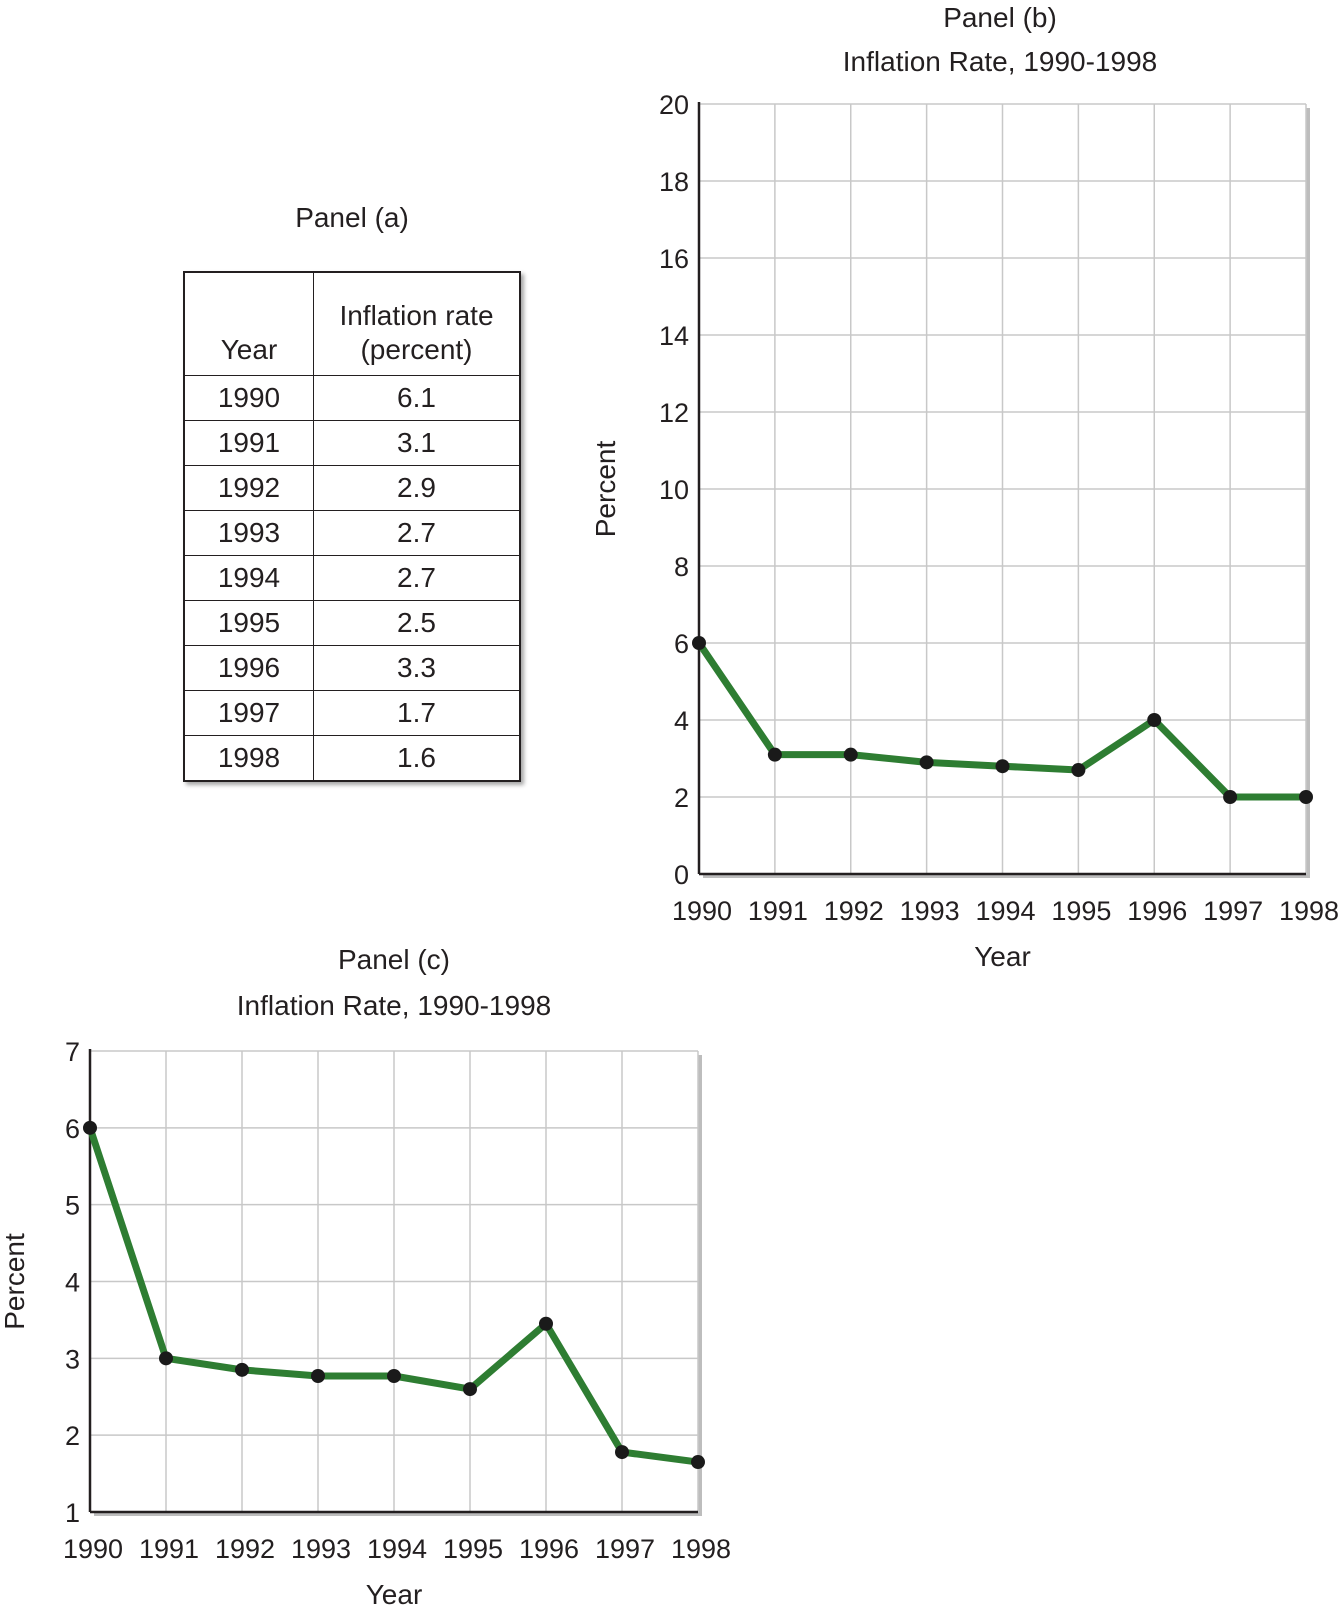  I want to click on table-row: 1993 2.7, so click(352, 533).